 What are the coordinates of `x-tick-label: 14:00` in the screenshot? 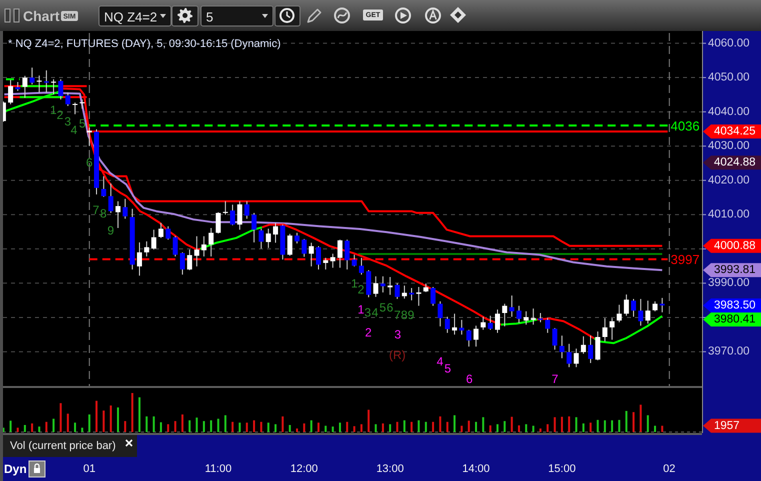 It's located at (476, 469).